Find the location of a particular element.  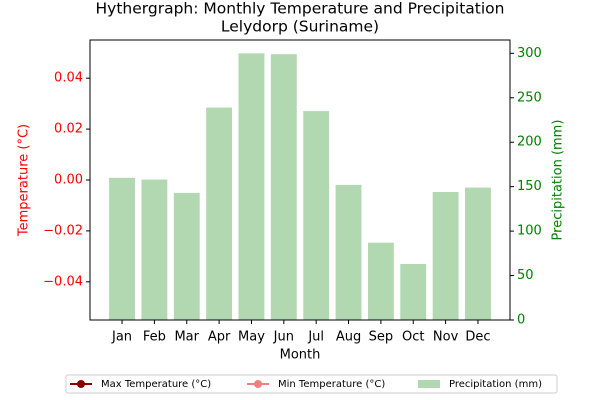

x-tick-label: Oct is located at coordinates (413, 337).